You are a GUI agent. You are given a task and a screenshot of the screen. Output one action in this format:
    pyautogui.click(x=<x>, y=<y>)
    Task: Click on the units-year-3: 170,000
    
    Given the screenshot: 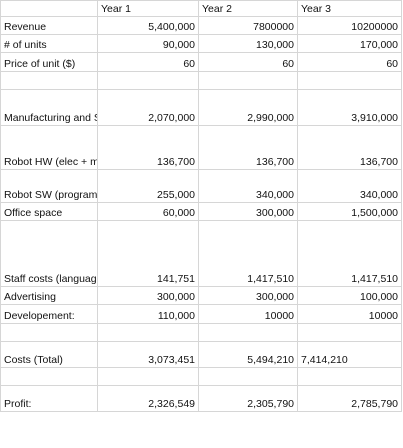 What is the action you would take?
    pyautogui.click(x=349, y=43)
    